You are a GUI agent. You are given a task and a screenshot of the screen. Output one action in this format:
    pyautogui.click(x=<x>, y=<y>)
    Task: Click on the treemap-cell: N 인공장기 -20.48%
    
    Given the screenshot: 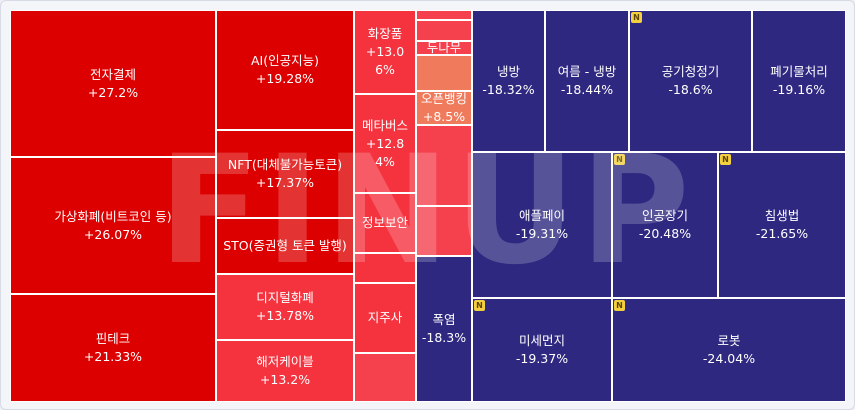 What is the action you would take?
    pyautogui.click(x=665, y=225)
    